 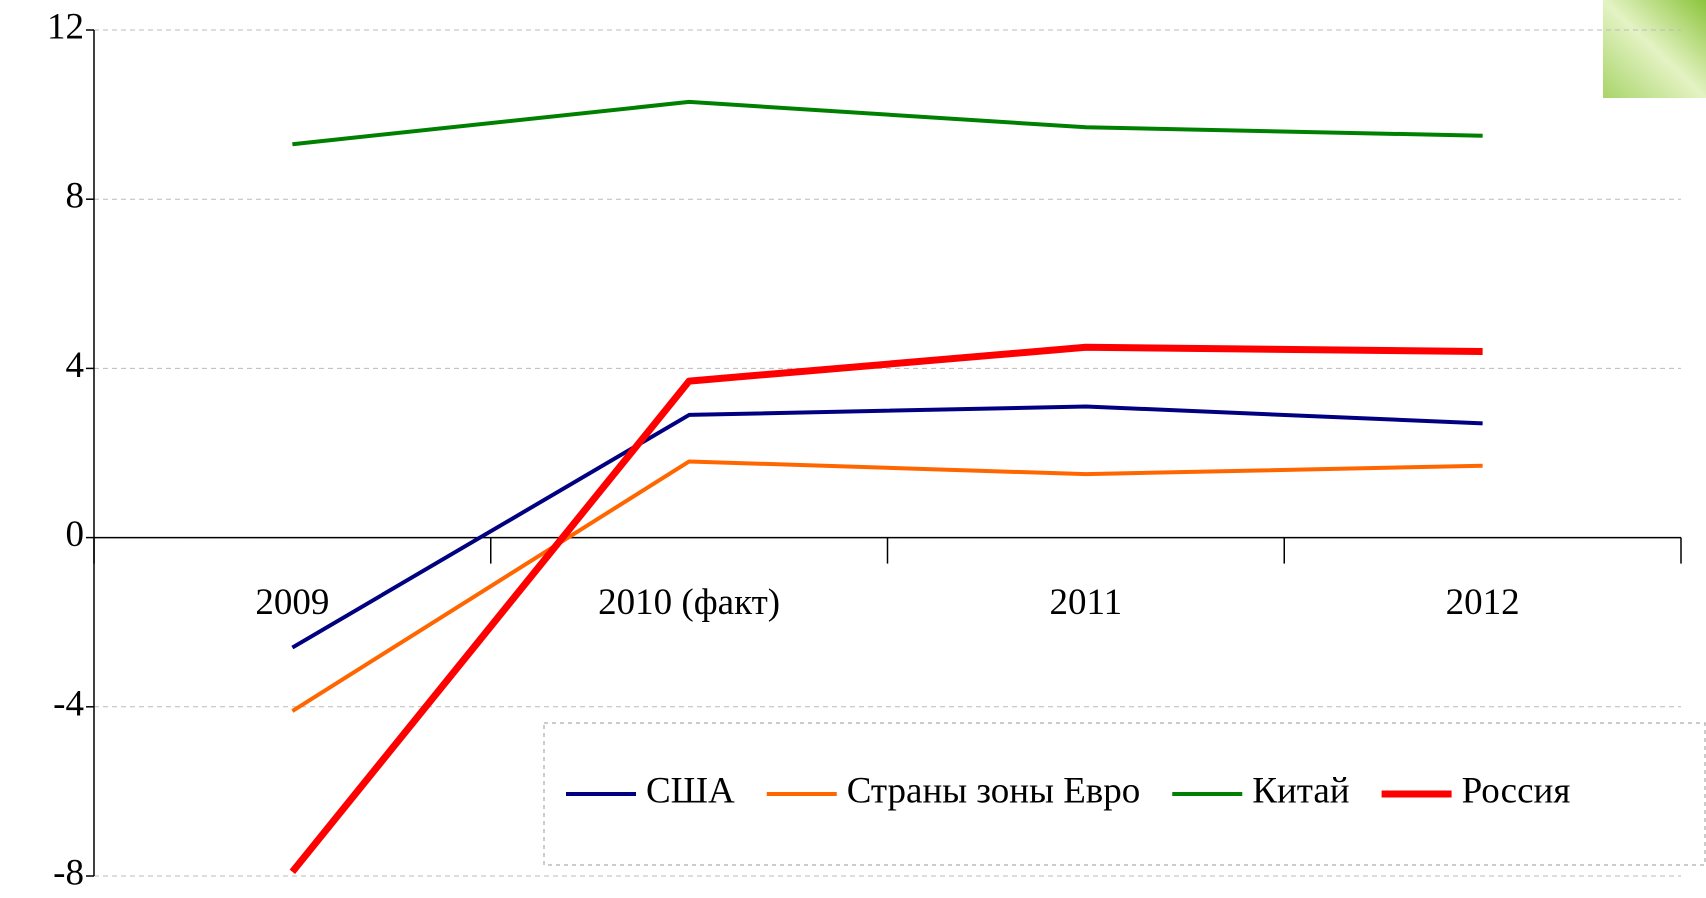 I want to click on x-tick-label: 2012, so click(x=1483, y=602).